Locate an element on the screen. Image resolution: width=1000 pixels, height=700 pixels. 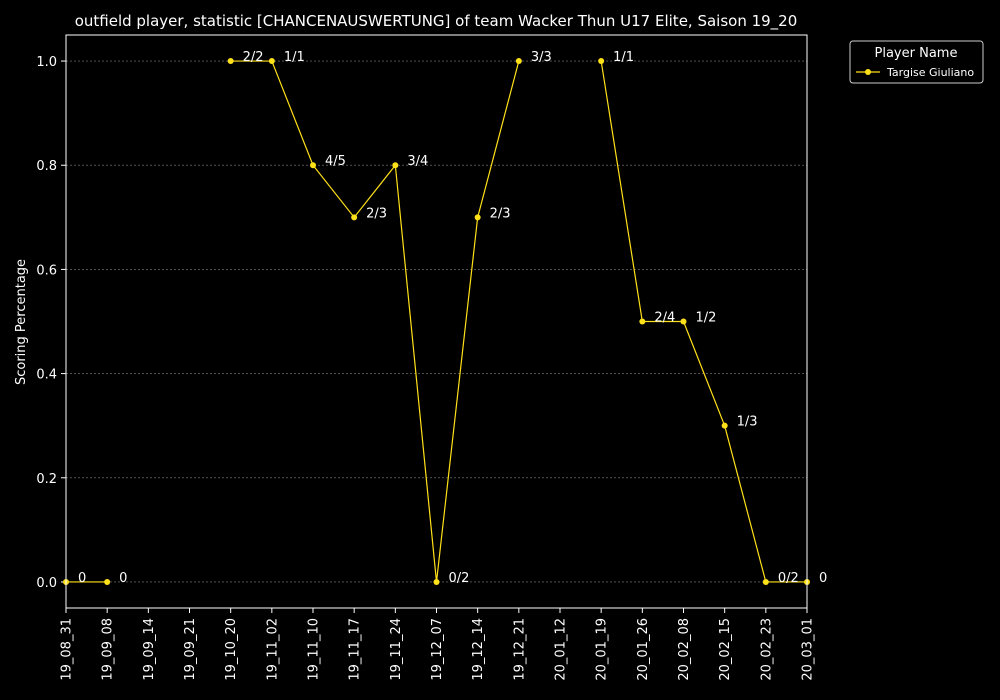
legend-title: Player Name is located at coordinates (916, 53).